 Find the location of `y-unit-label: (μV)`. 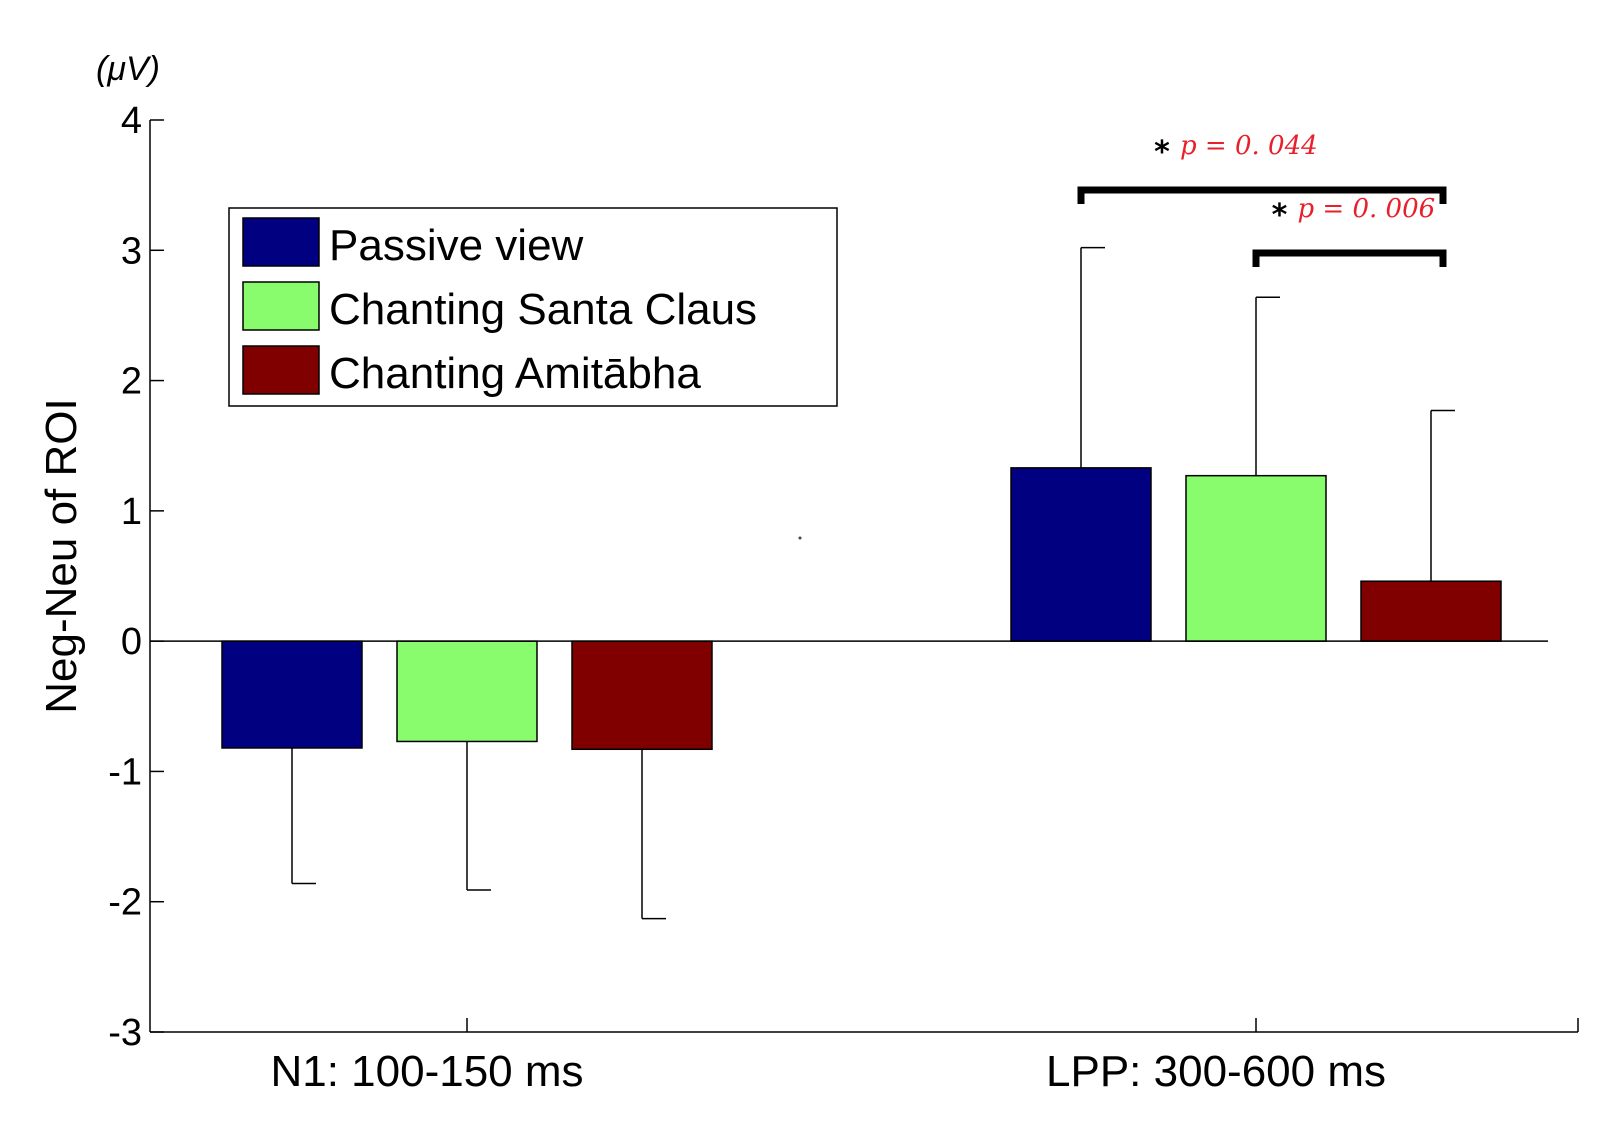

y-unit-label: (μV) is located at coordinates (128, 69).